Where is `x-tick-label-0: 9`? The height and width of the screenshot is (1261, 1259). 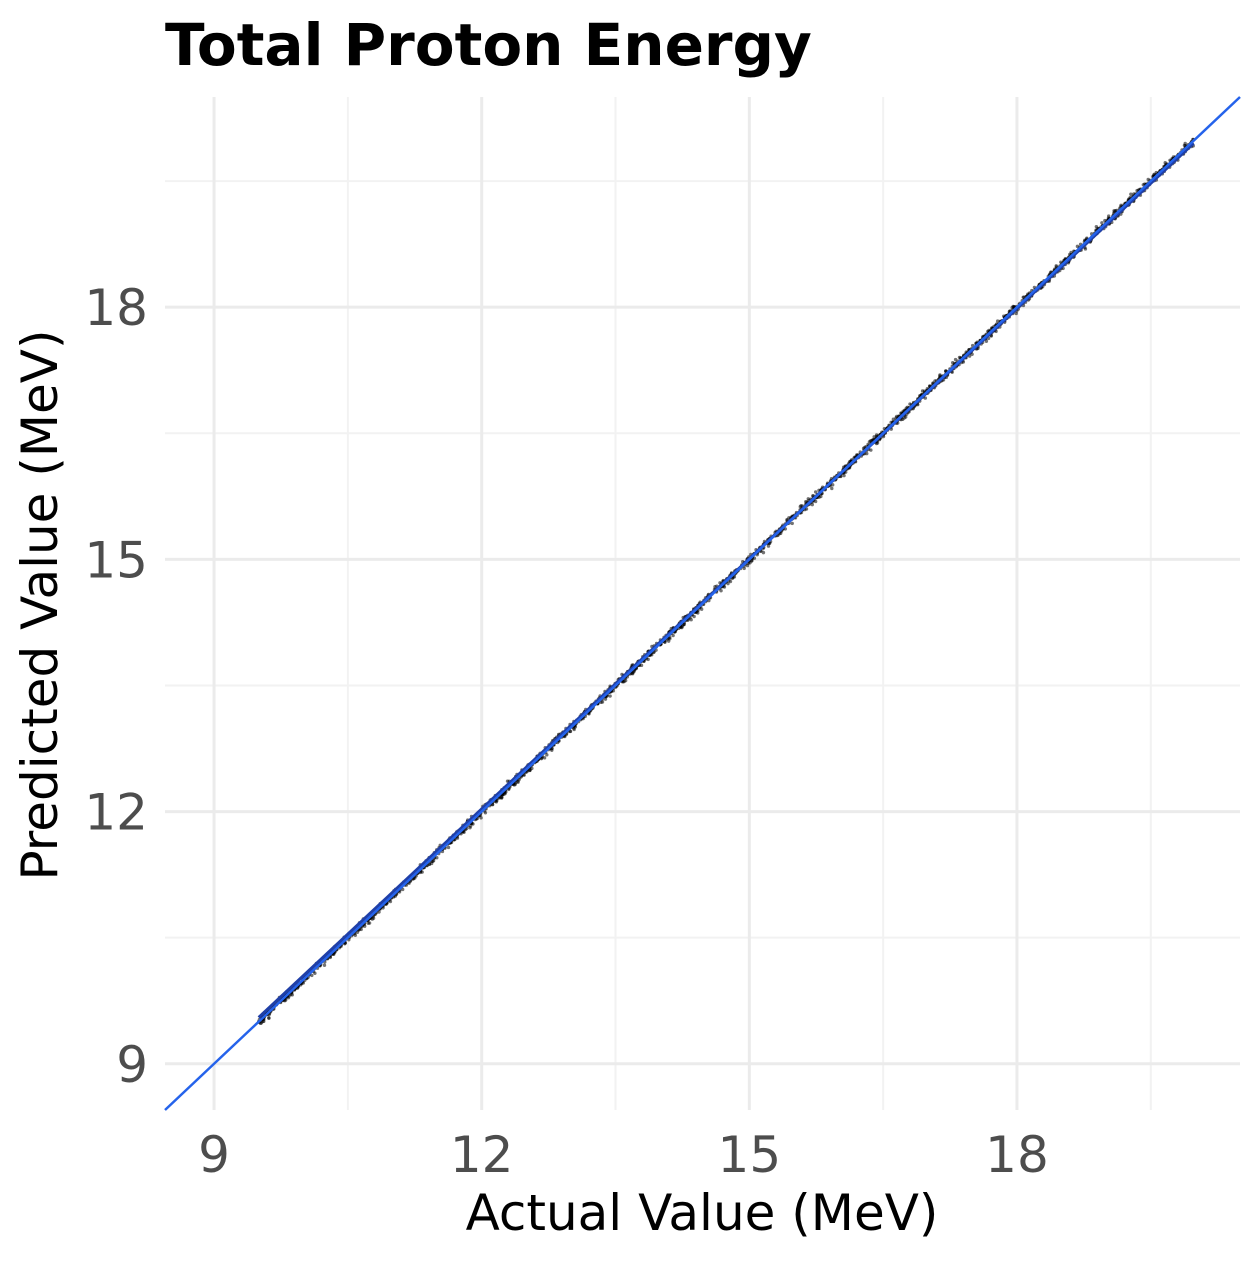
x-tick-label-0: 9 is located at coordinates (214, 1155).